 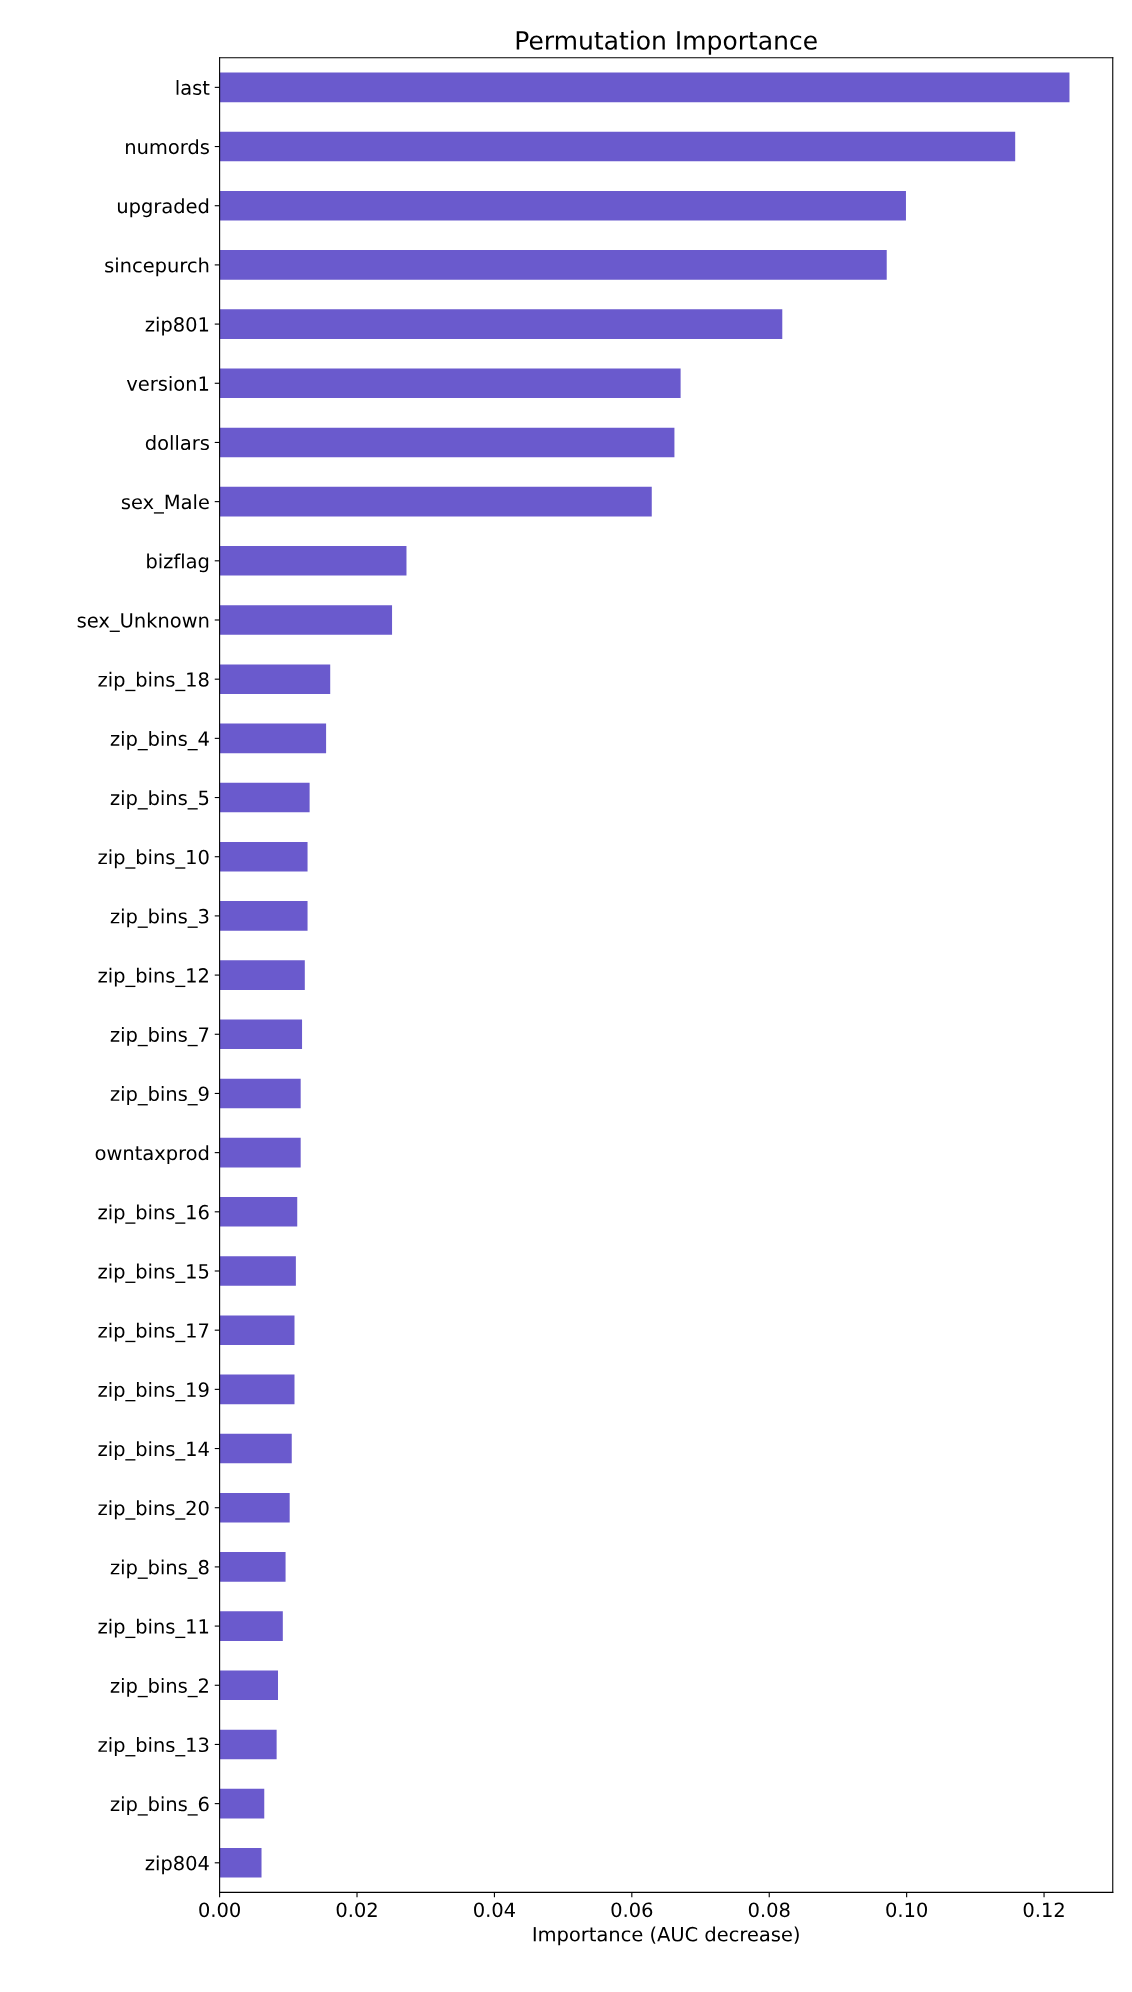 I want to click on y-tick-label: upgraded, so click(x=163, y=208).